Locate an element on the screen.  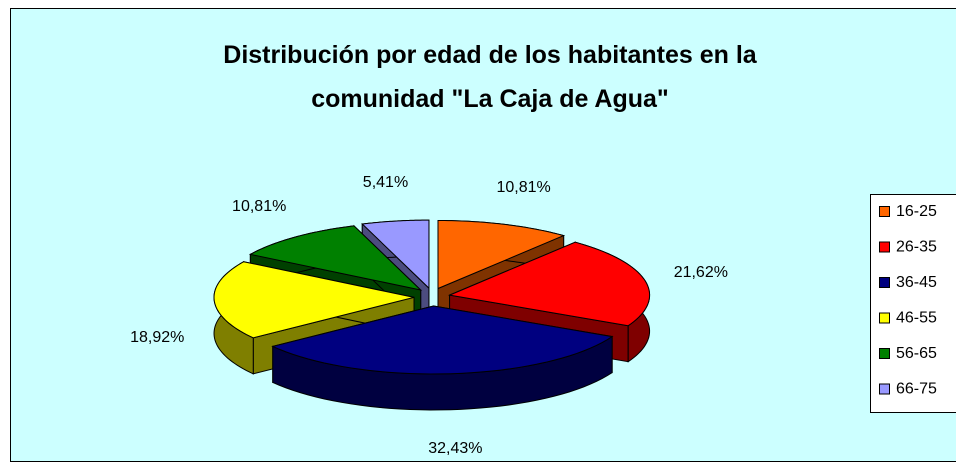
legend-label: 16-25 is located at coordinates (916, 211).